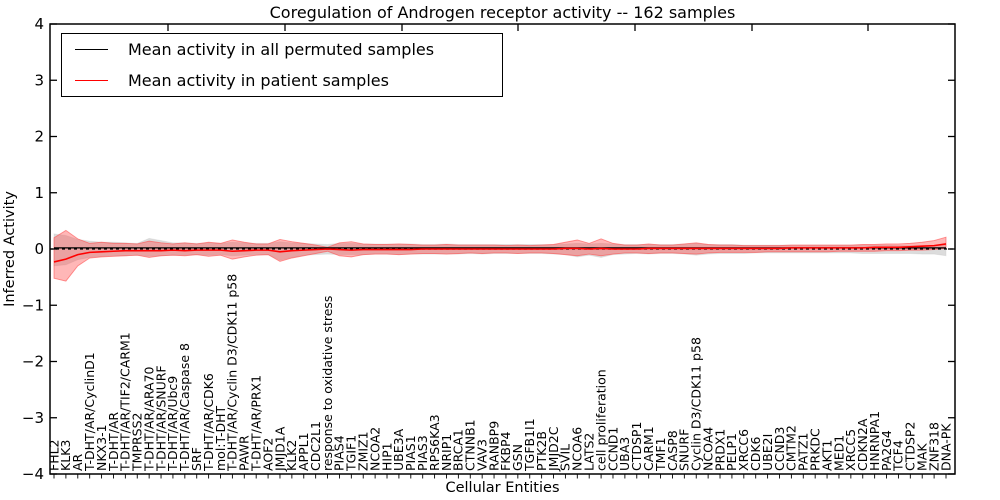  What do you see at coordinates (660, 454) in the screenshot?
I see `x-tick-label: TMF1` at bounding box center [660, 454].